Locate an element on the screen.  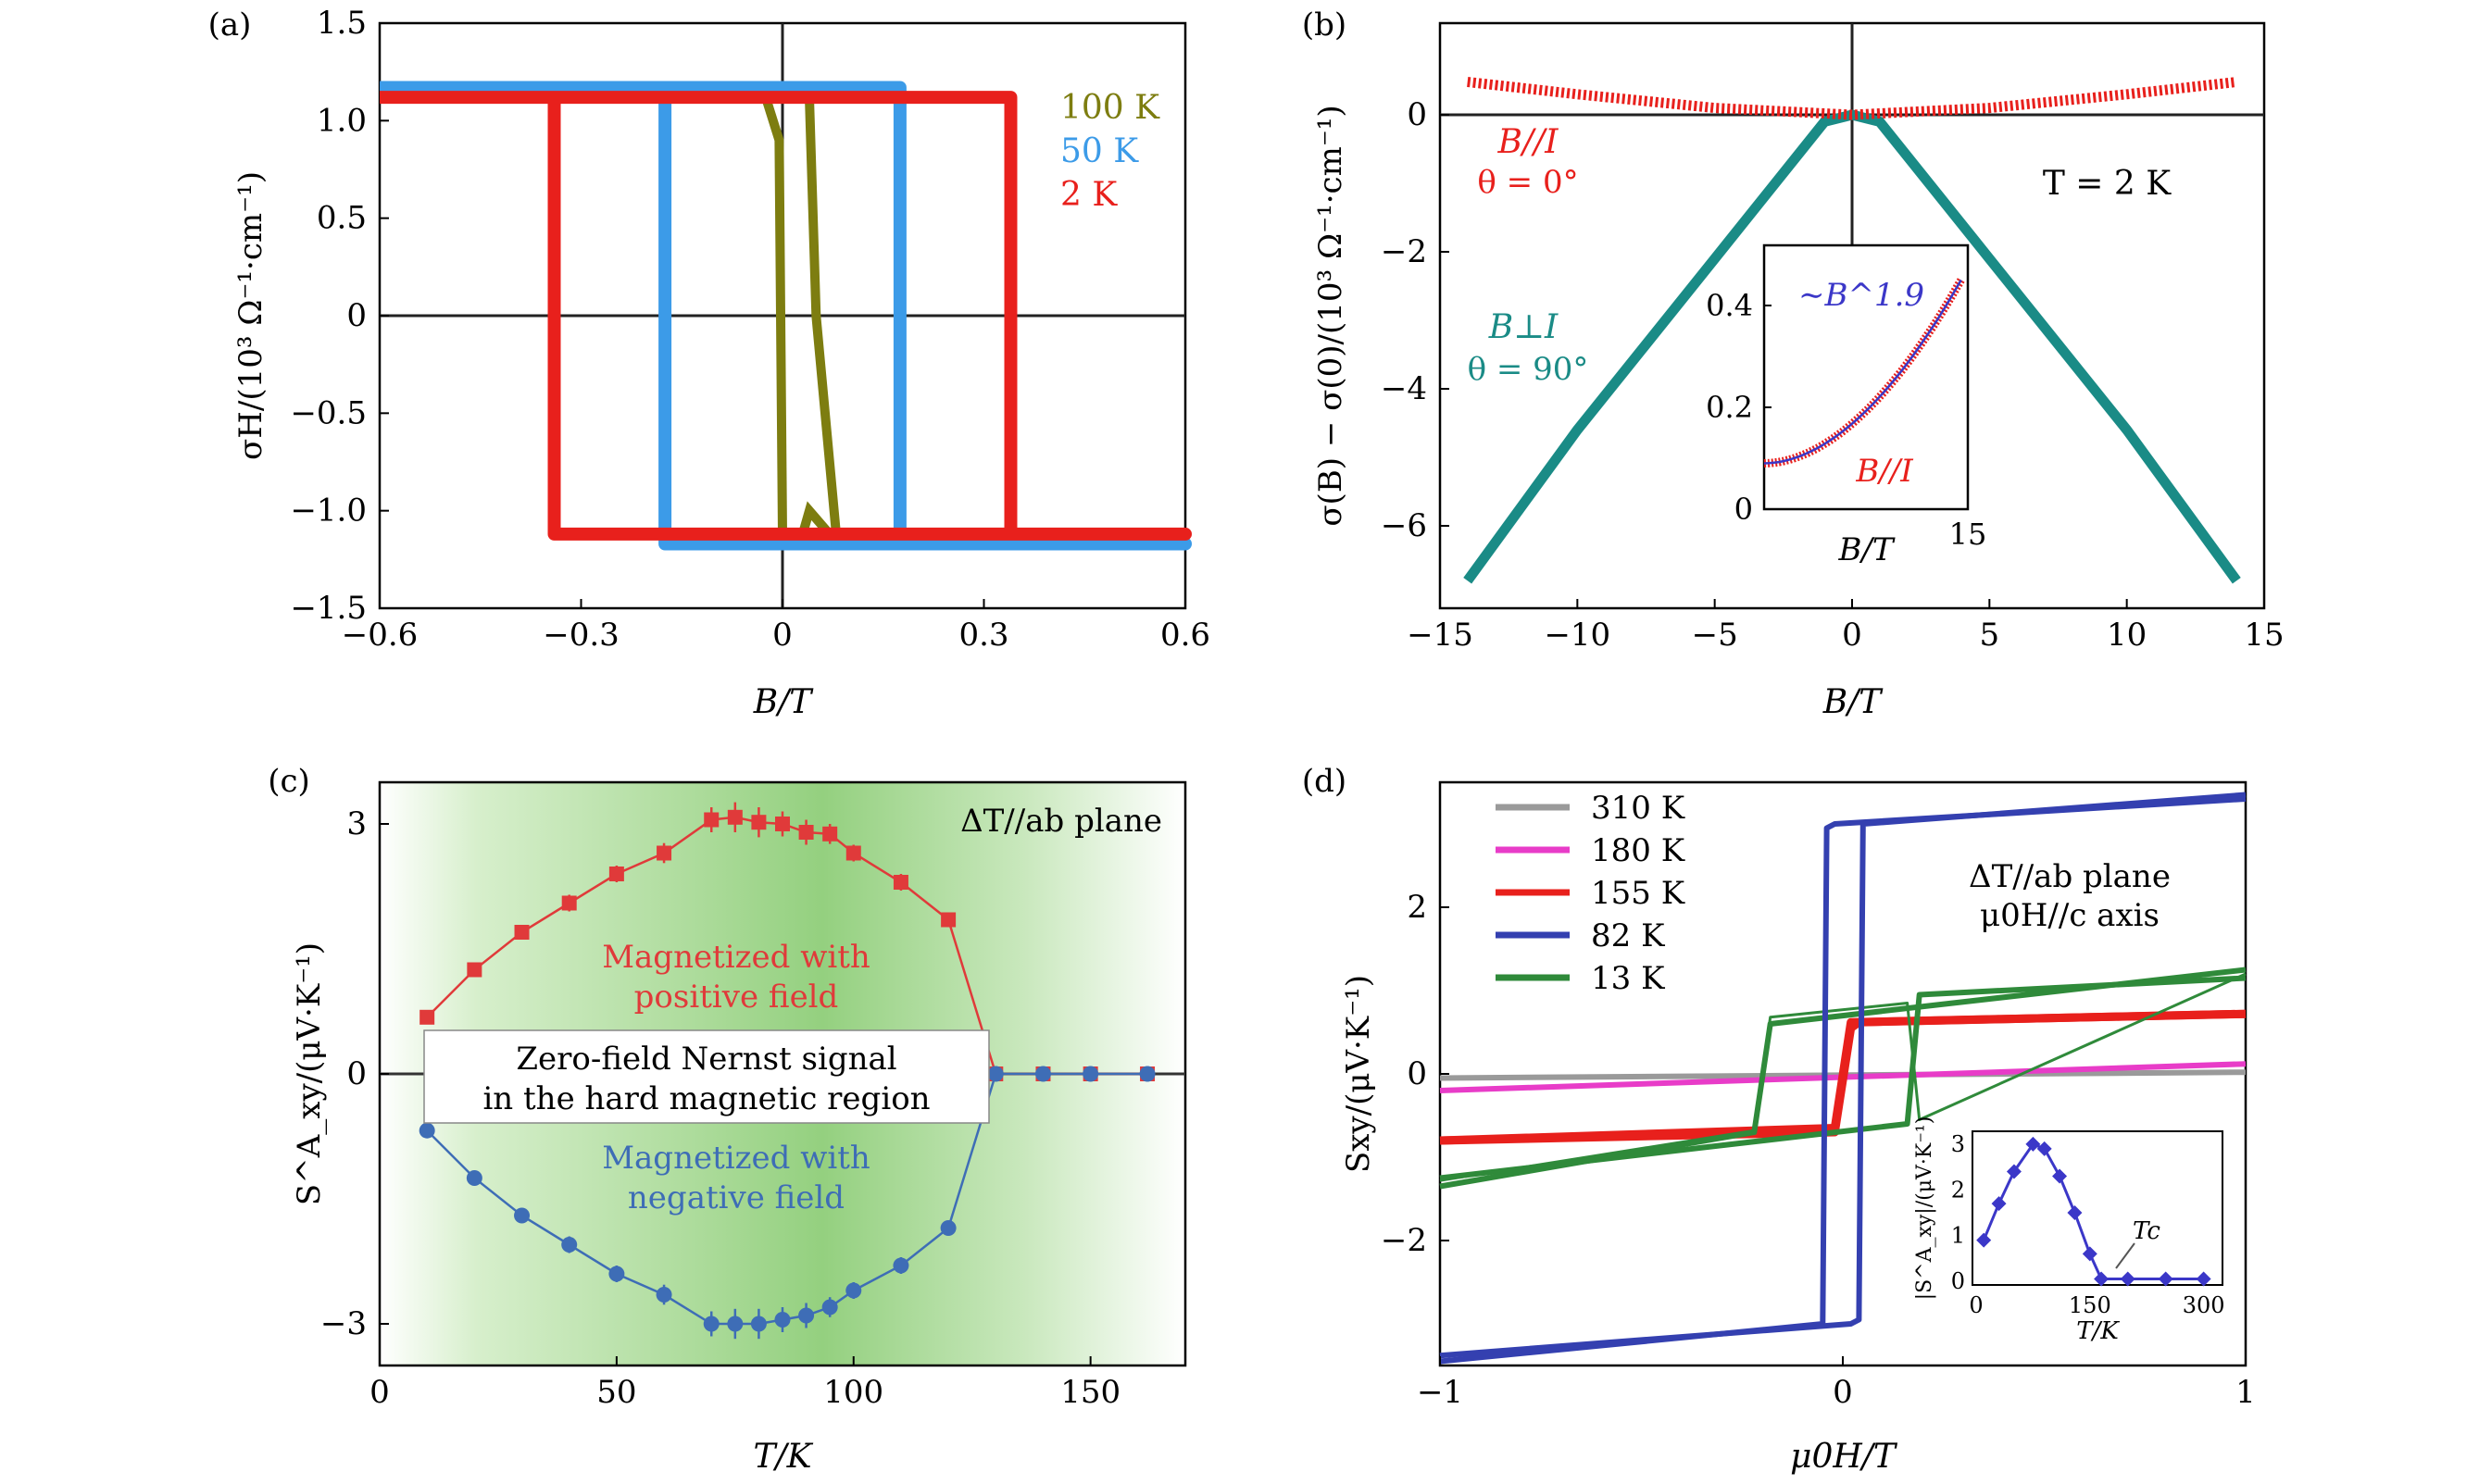
panel-b-xtick-label: 0 is located at coordinates (1852, 635).